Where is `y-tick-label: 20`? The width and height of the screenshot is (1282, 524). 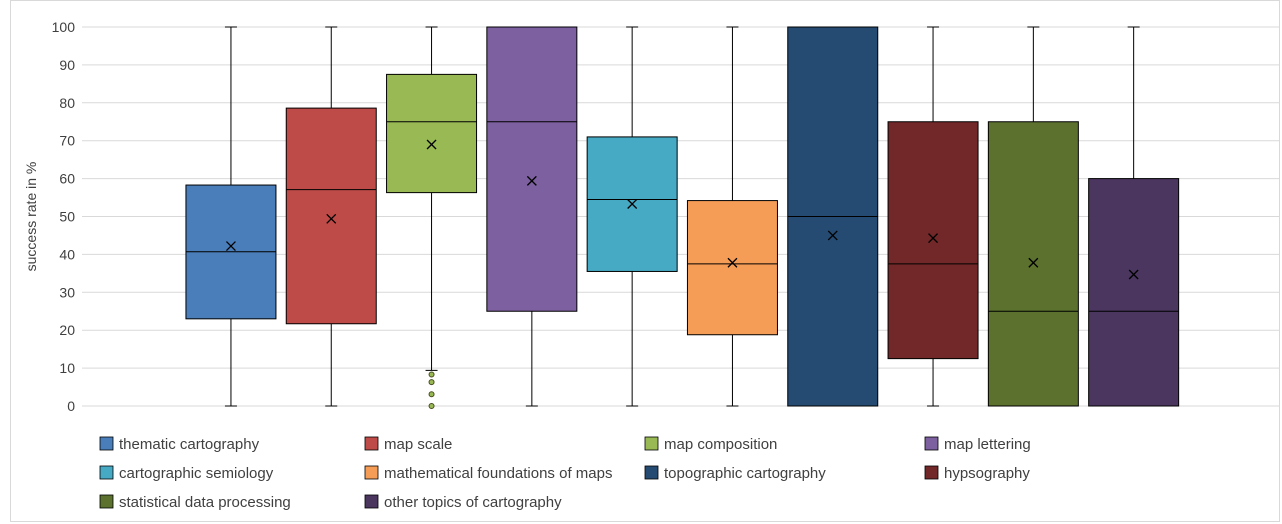 y-tick-label: 20 is located at coordinates (67, 330).